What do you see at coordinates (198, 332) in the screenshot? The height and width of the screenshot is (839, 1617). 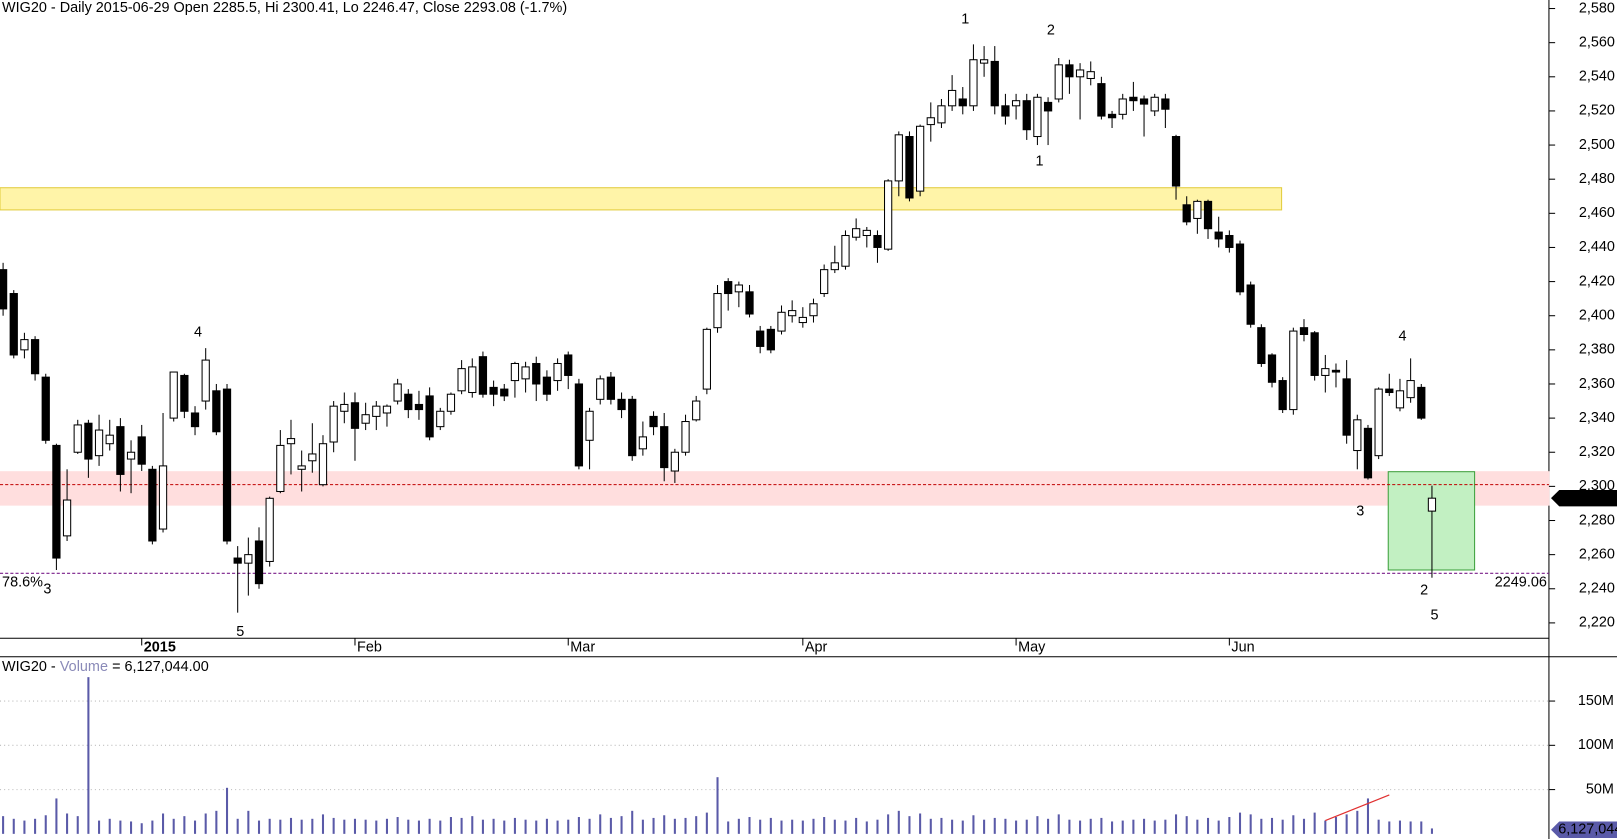 I see `wave-label: 4` at bounding box center [198, 332].